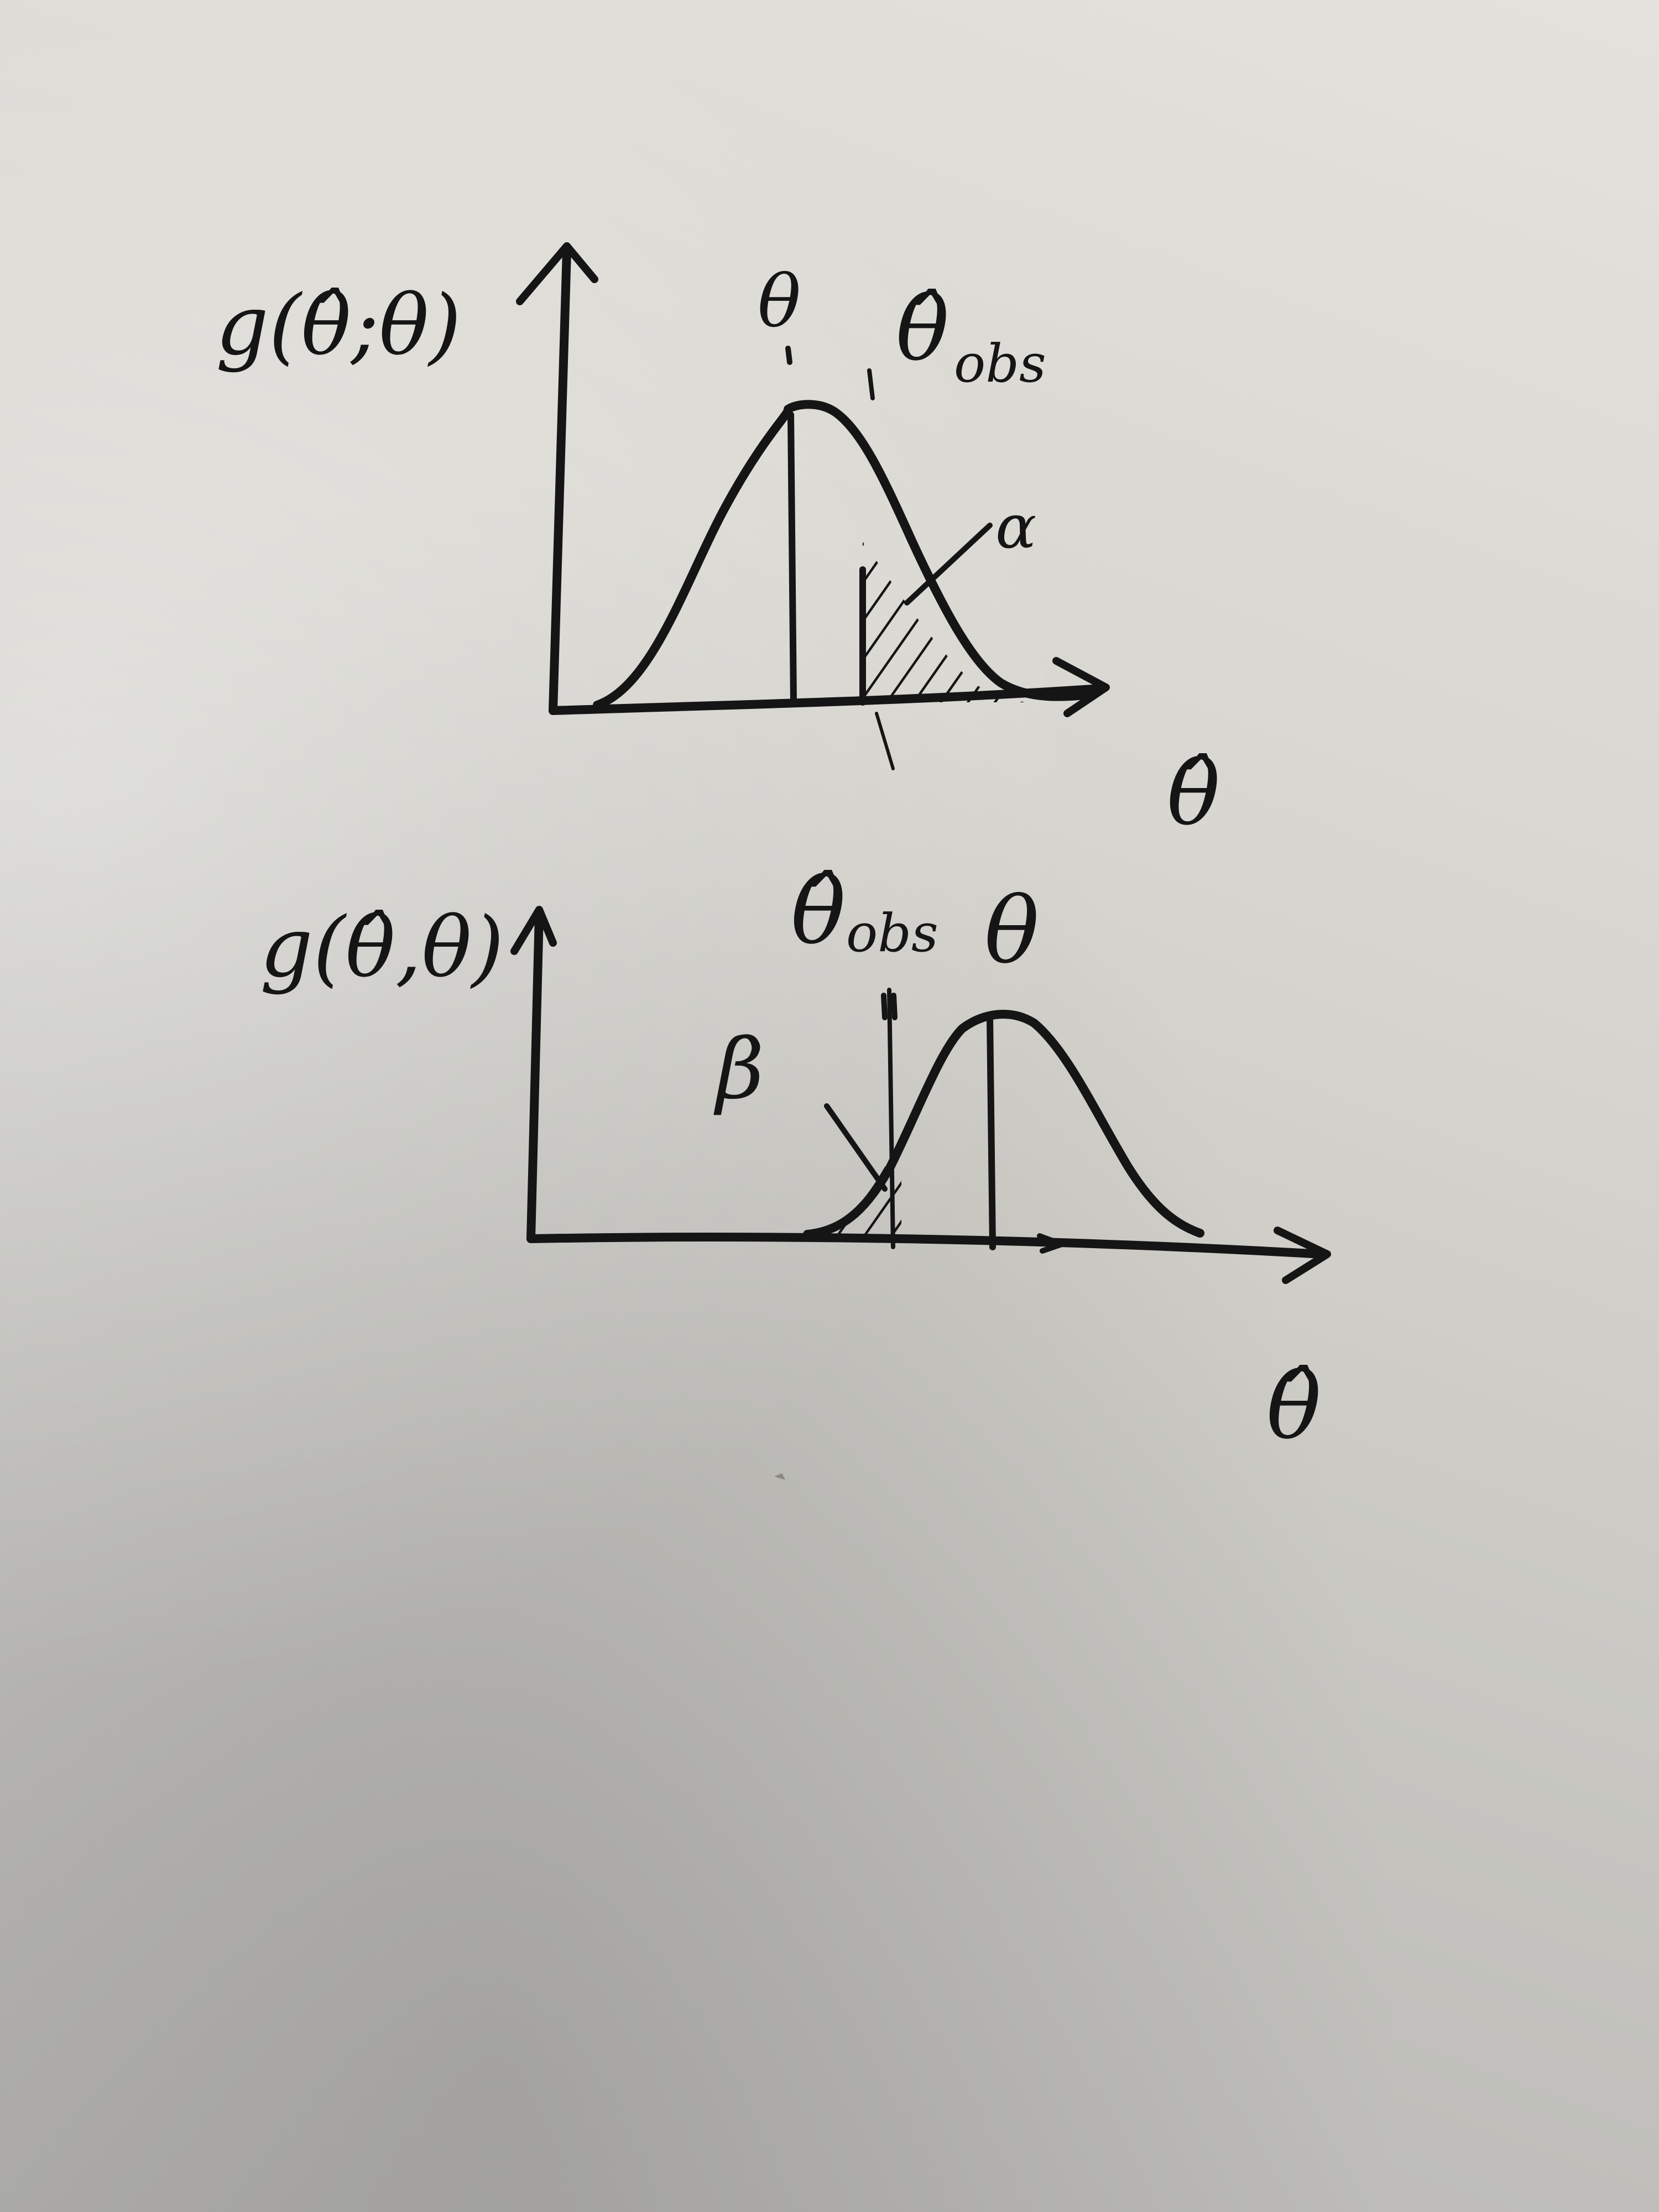  I want to click on top-observed-theta: θ̂, so click(923, 329).